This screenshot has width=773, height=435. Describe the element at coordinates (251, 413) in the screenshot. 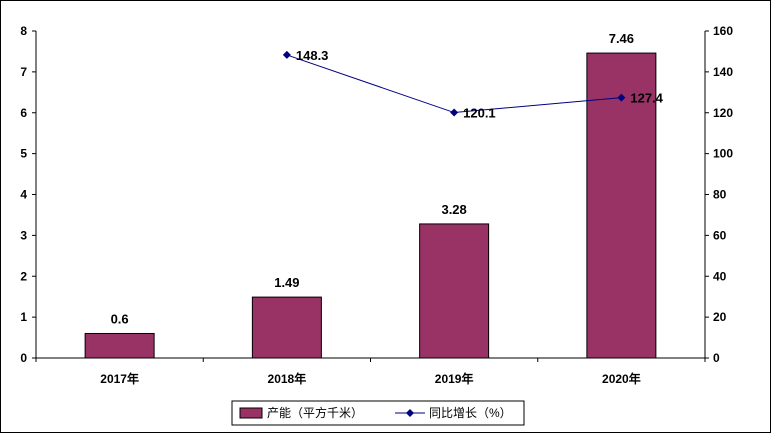

I see `legend-bar-swatch` at that location.